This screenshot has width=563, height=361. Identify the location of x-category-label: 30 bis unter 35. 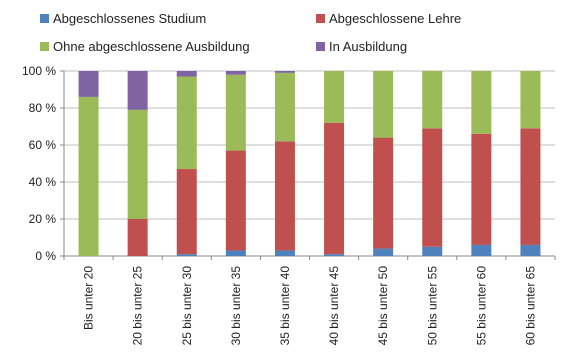
(236, 306).